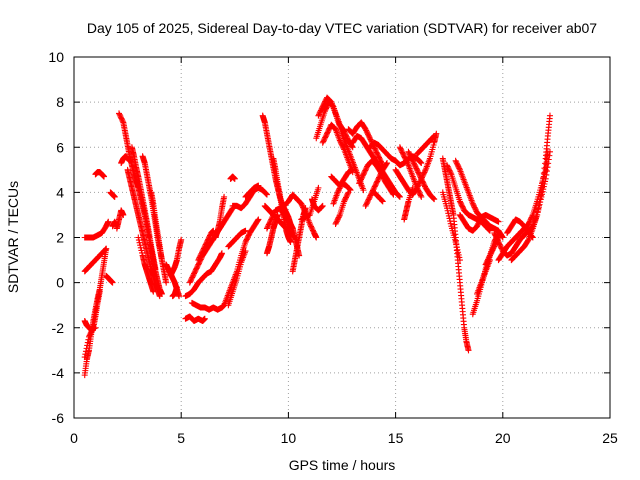 This screenshot has width=640, height=480. I want to click on y-tick-label: -4, so click(58, 373).